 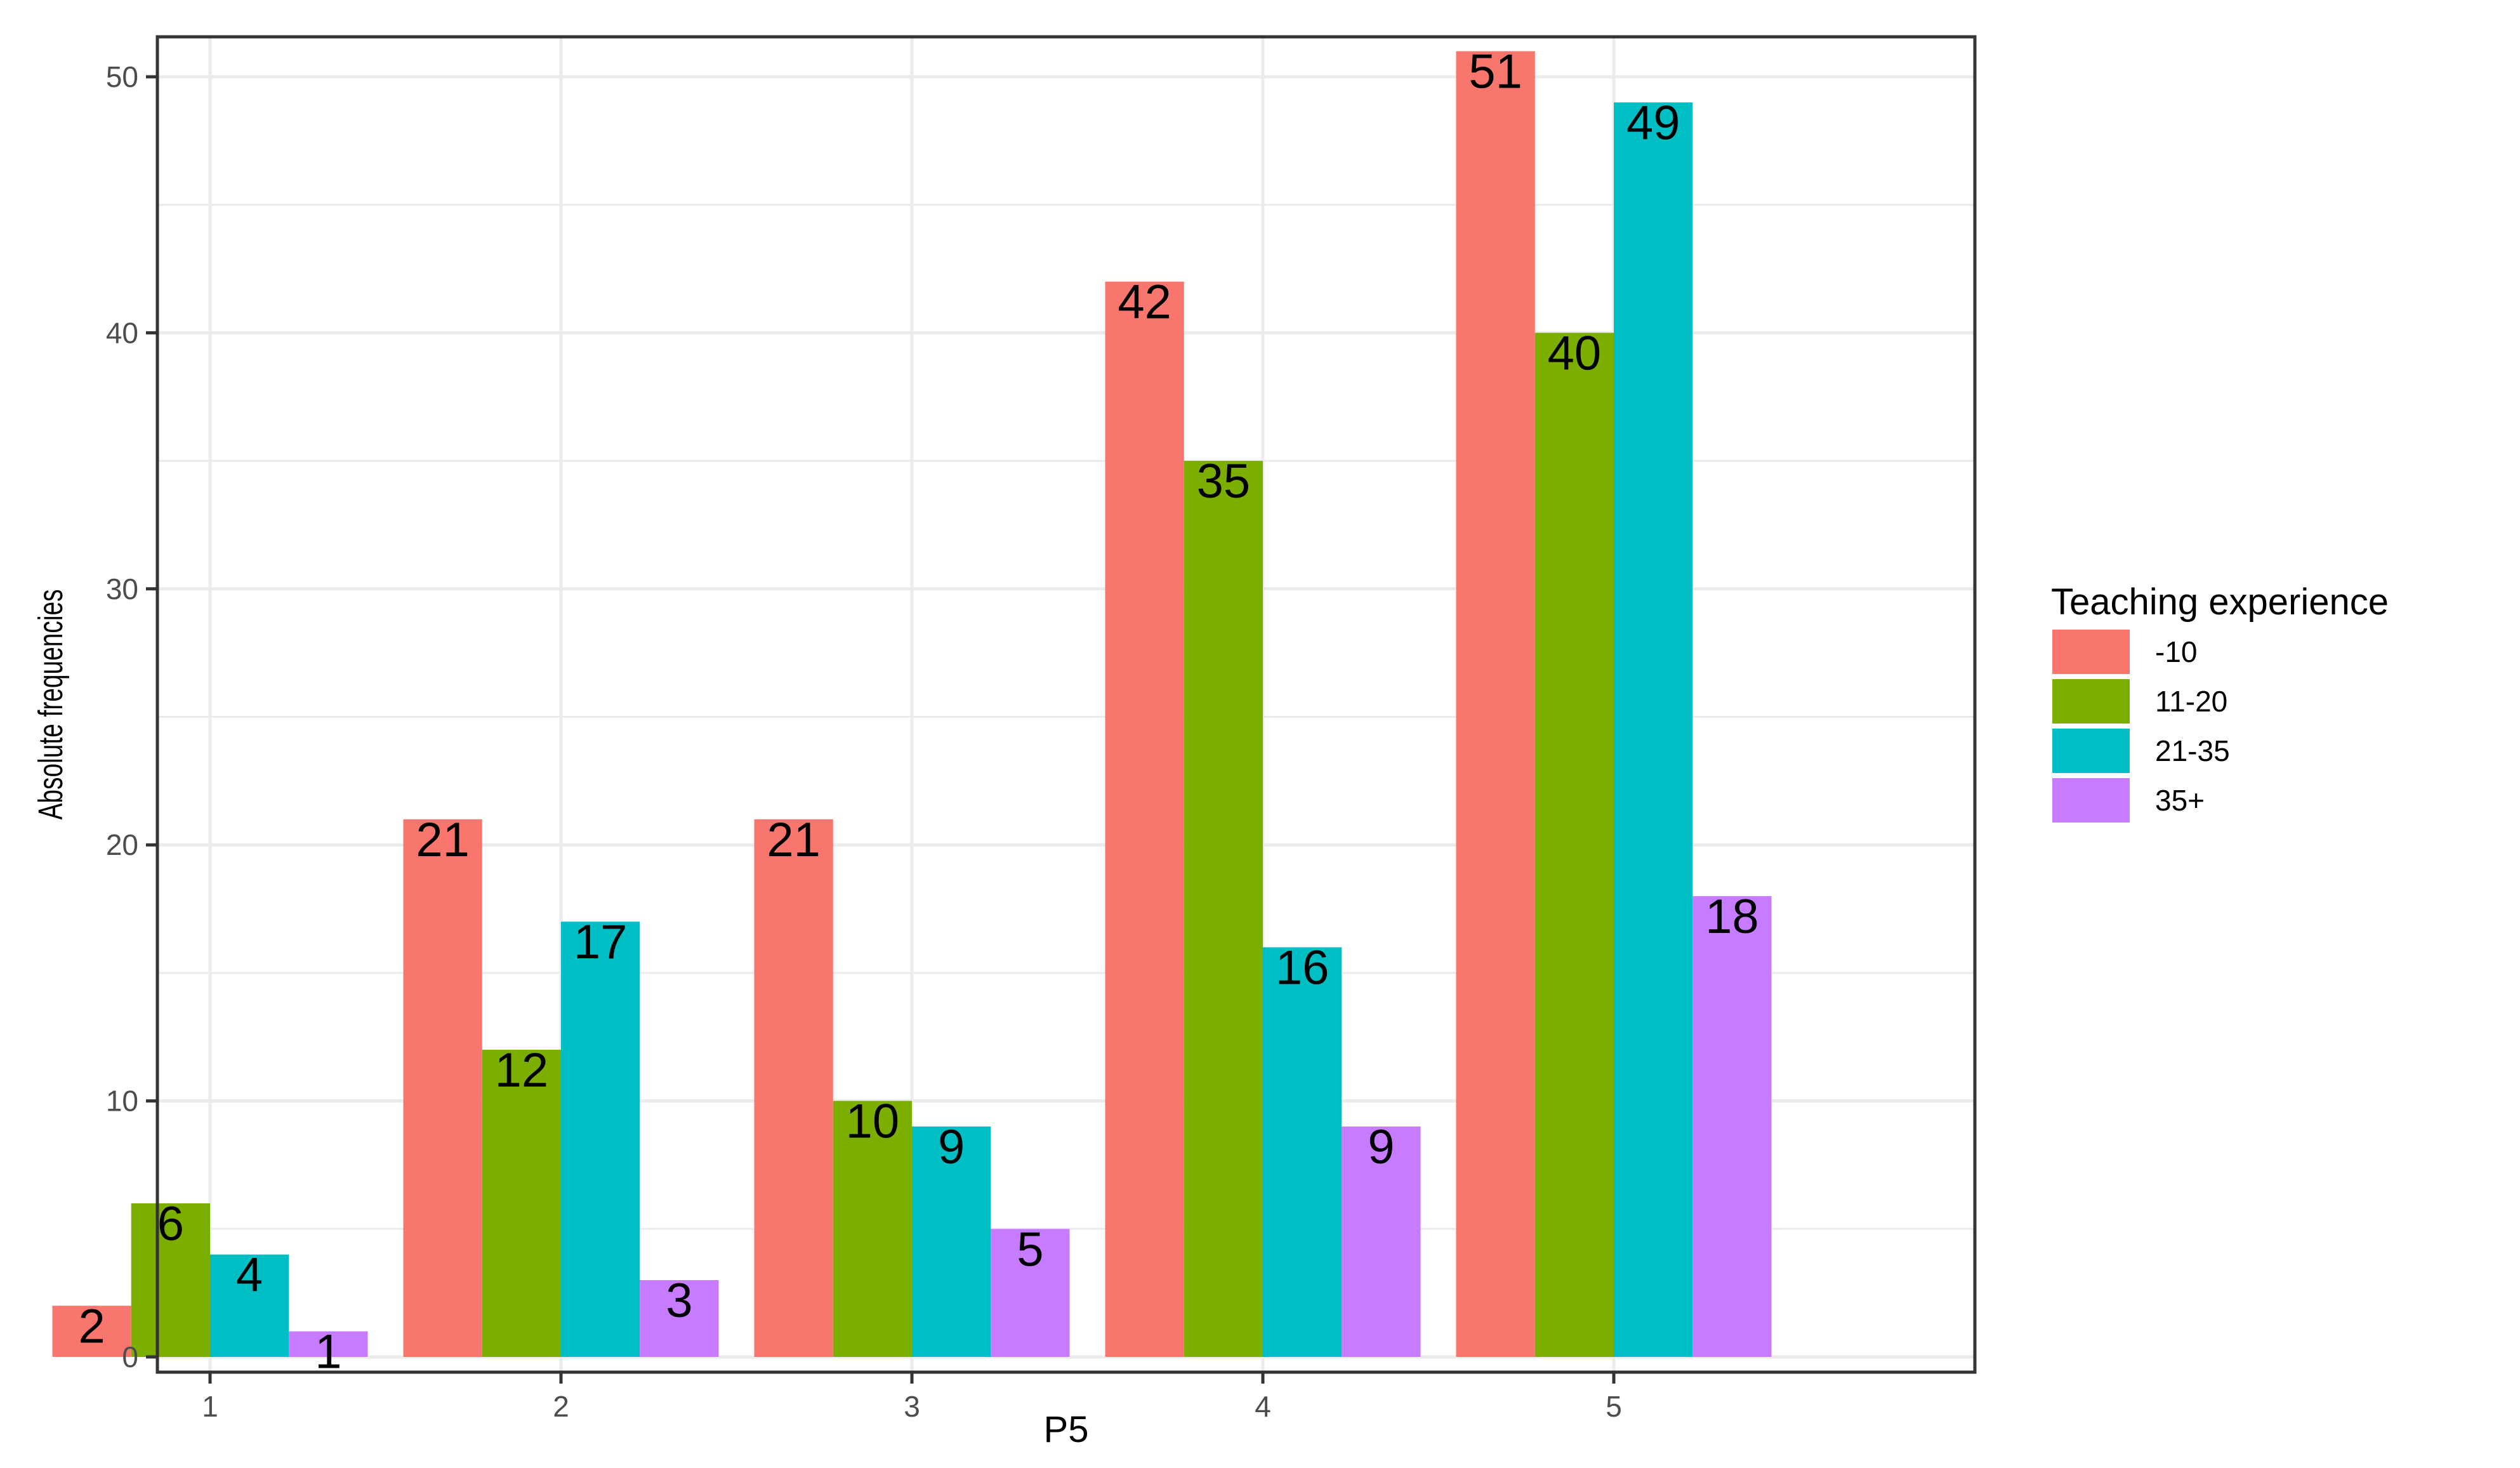 What do you see at coordinates (2220, 602) in the screenshot?
I see `legend-title: Teaching experience` at bounding box center [2220, 602].